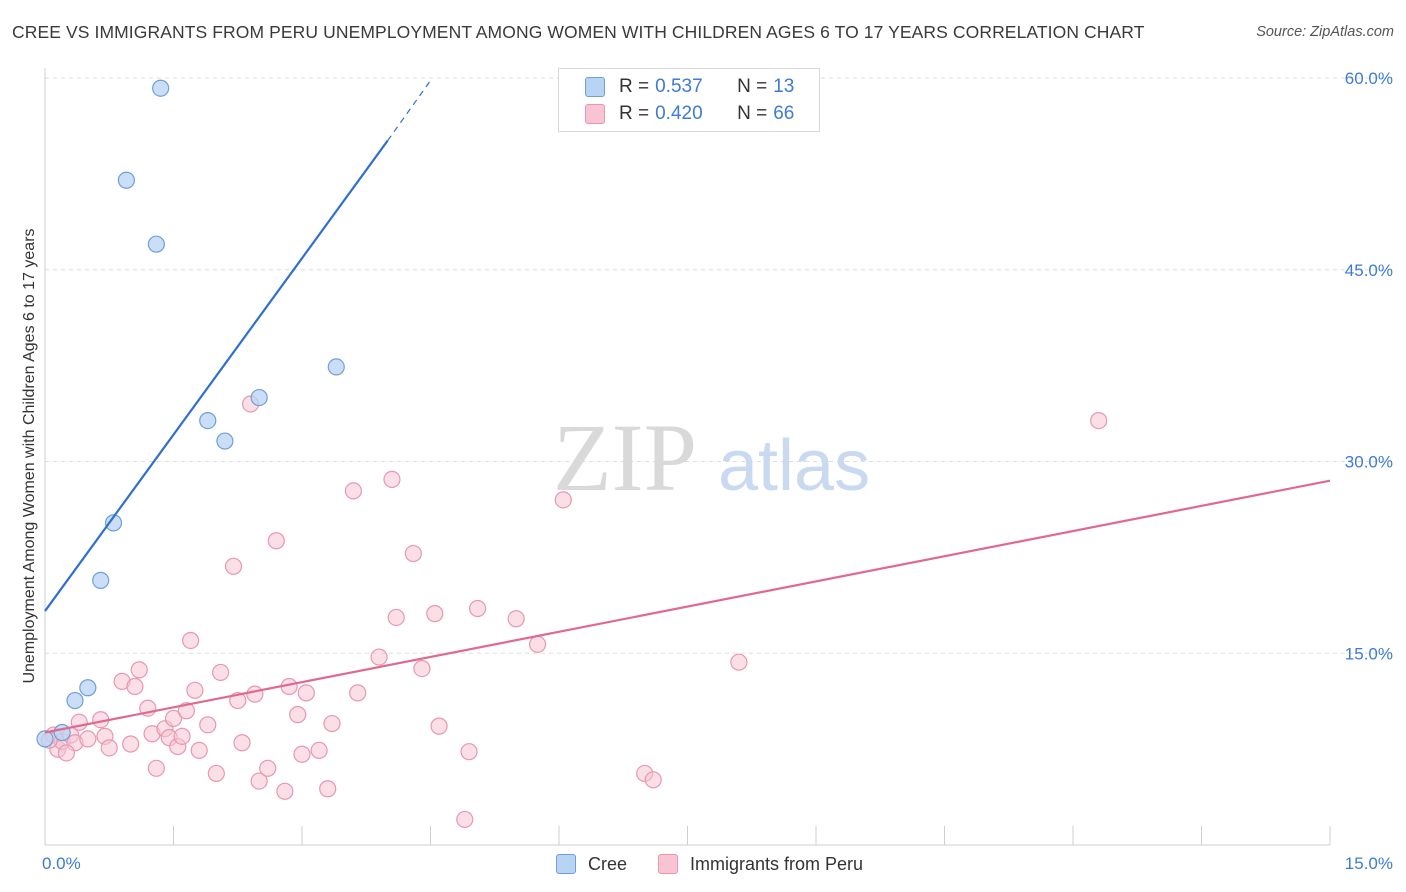 The height and width of the screenshot is (892, 1406). I want to click on watermark-zip: ZIP, so click(625, 457).